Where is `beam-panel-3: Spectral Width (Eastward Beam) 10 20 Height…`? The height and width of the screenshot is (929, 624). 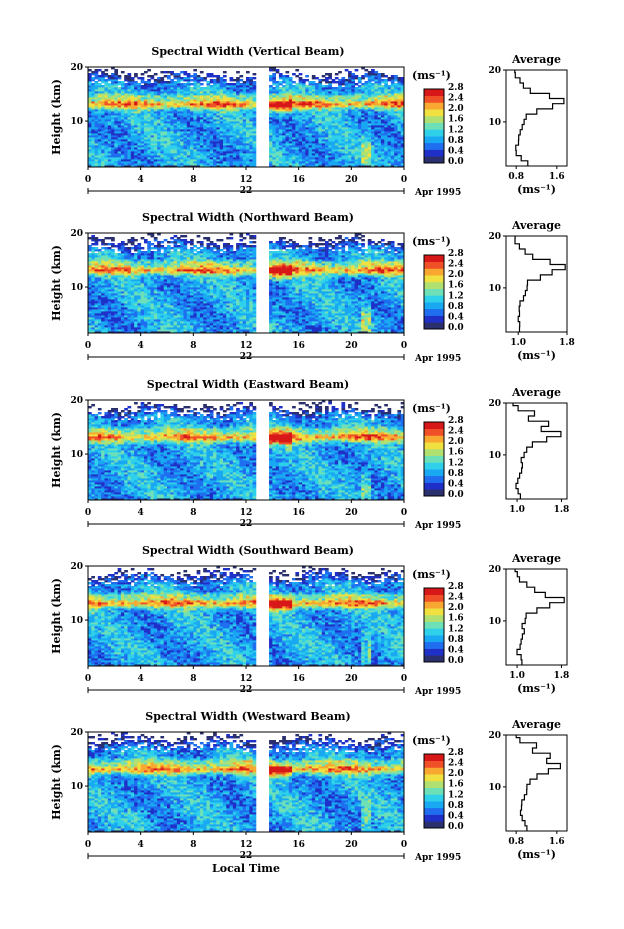
beam-panel-3: Spectral Width (Eastward Beam) 10 20 Height… is located at coordinates (309, 454).